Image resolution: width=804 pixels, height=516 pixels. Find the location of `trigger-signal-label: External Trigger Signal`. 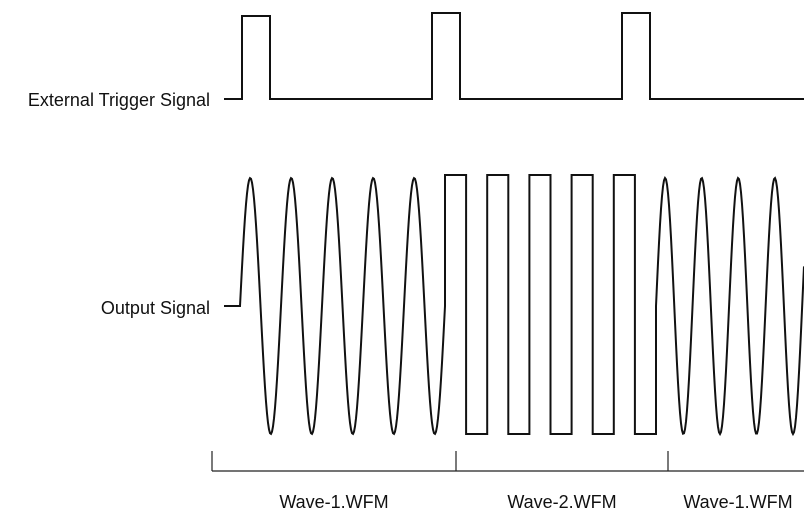

trigger-signal-label: External Trigger Signal is located at coordinates (119, 100).